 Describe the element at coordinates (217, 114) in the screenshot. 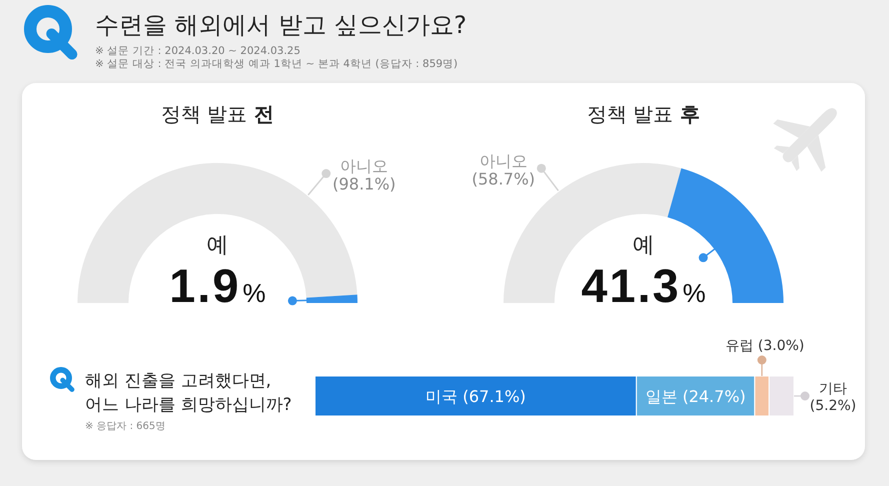

I see `chart-title: 정책 발표 전` at that location.